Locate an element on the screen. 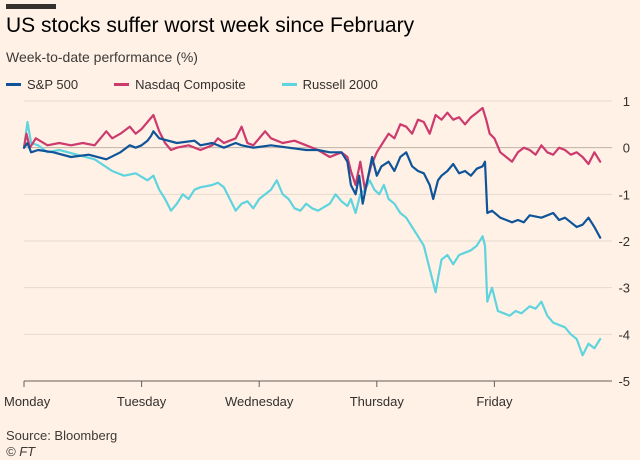 This screenshot has height=460, width=640. chart-subtitle: Week-to-date performance (%) is located at coordinates (102, 57).